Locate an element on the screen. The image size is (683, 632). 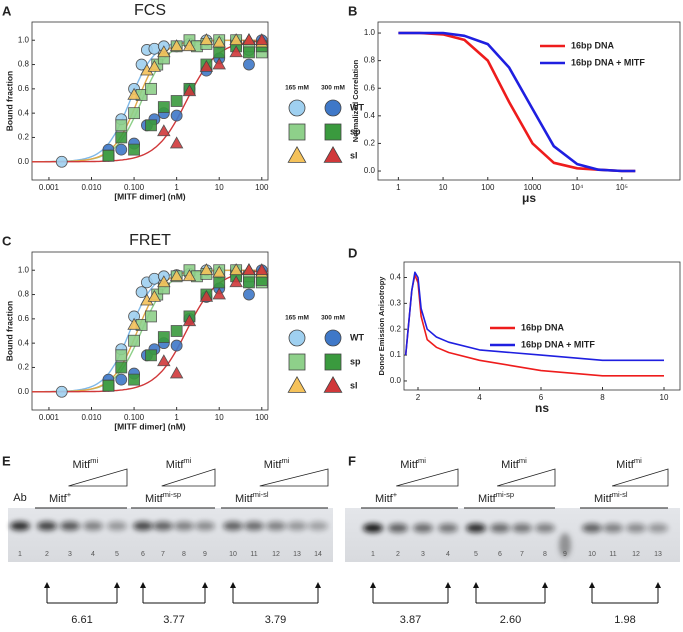
x-tick-label: 10⁴ is located at coordinates (577, 187).